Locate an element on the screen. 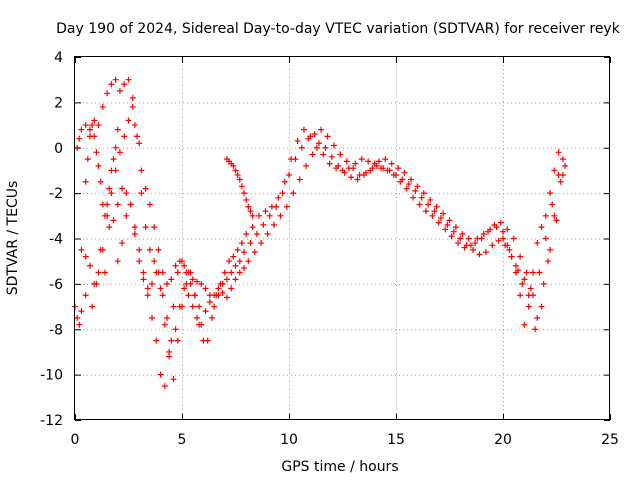 This screenshot has height=480, width=640. y-tick-label: -2 is located at coordinates (56, 194).